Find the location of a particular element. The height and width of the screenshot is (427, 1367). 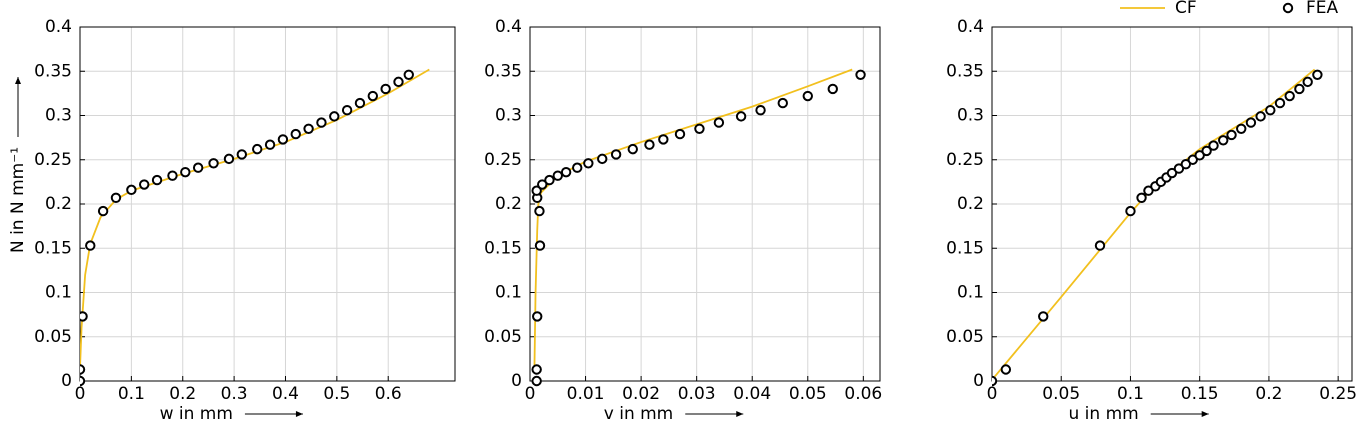

x-tick-label: 0.25 is located at coordinates (1338, 394).